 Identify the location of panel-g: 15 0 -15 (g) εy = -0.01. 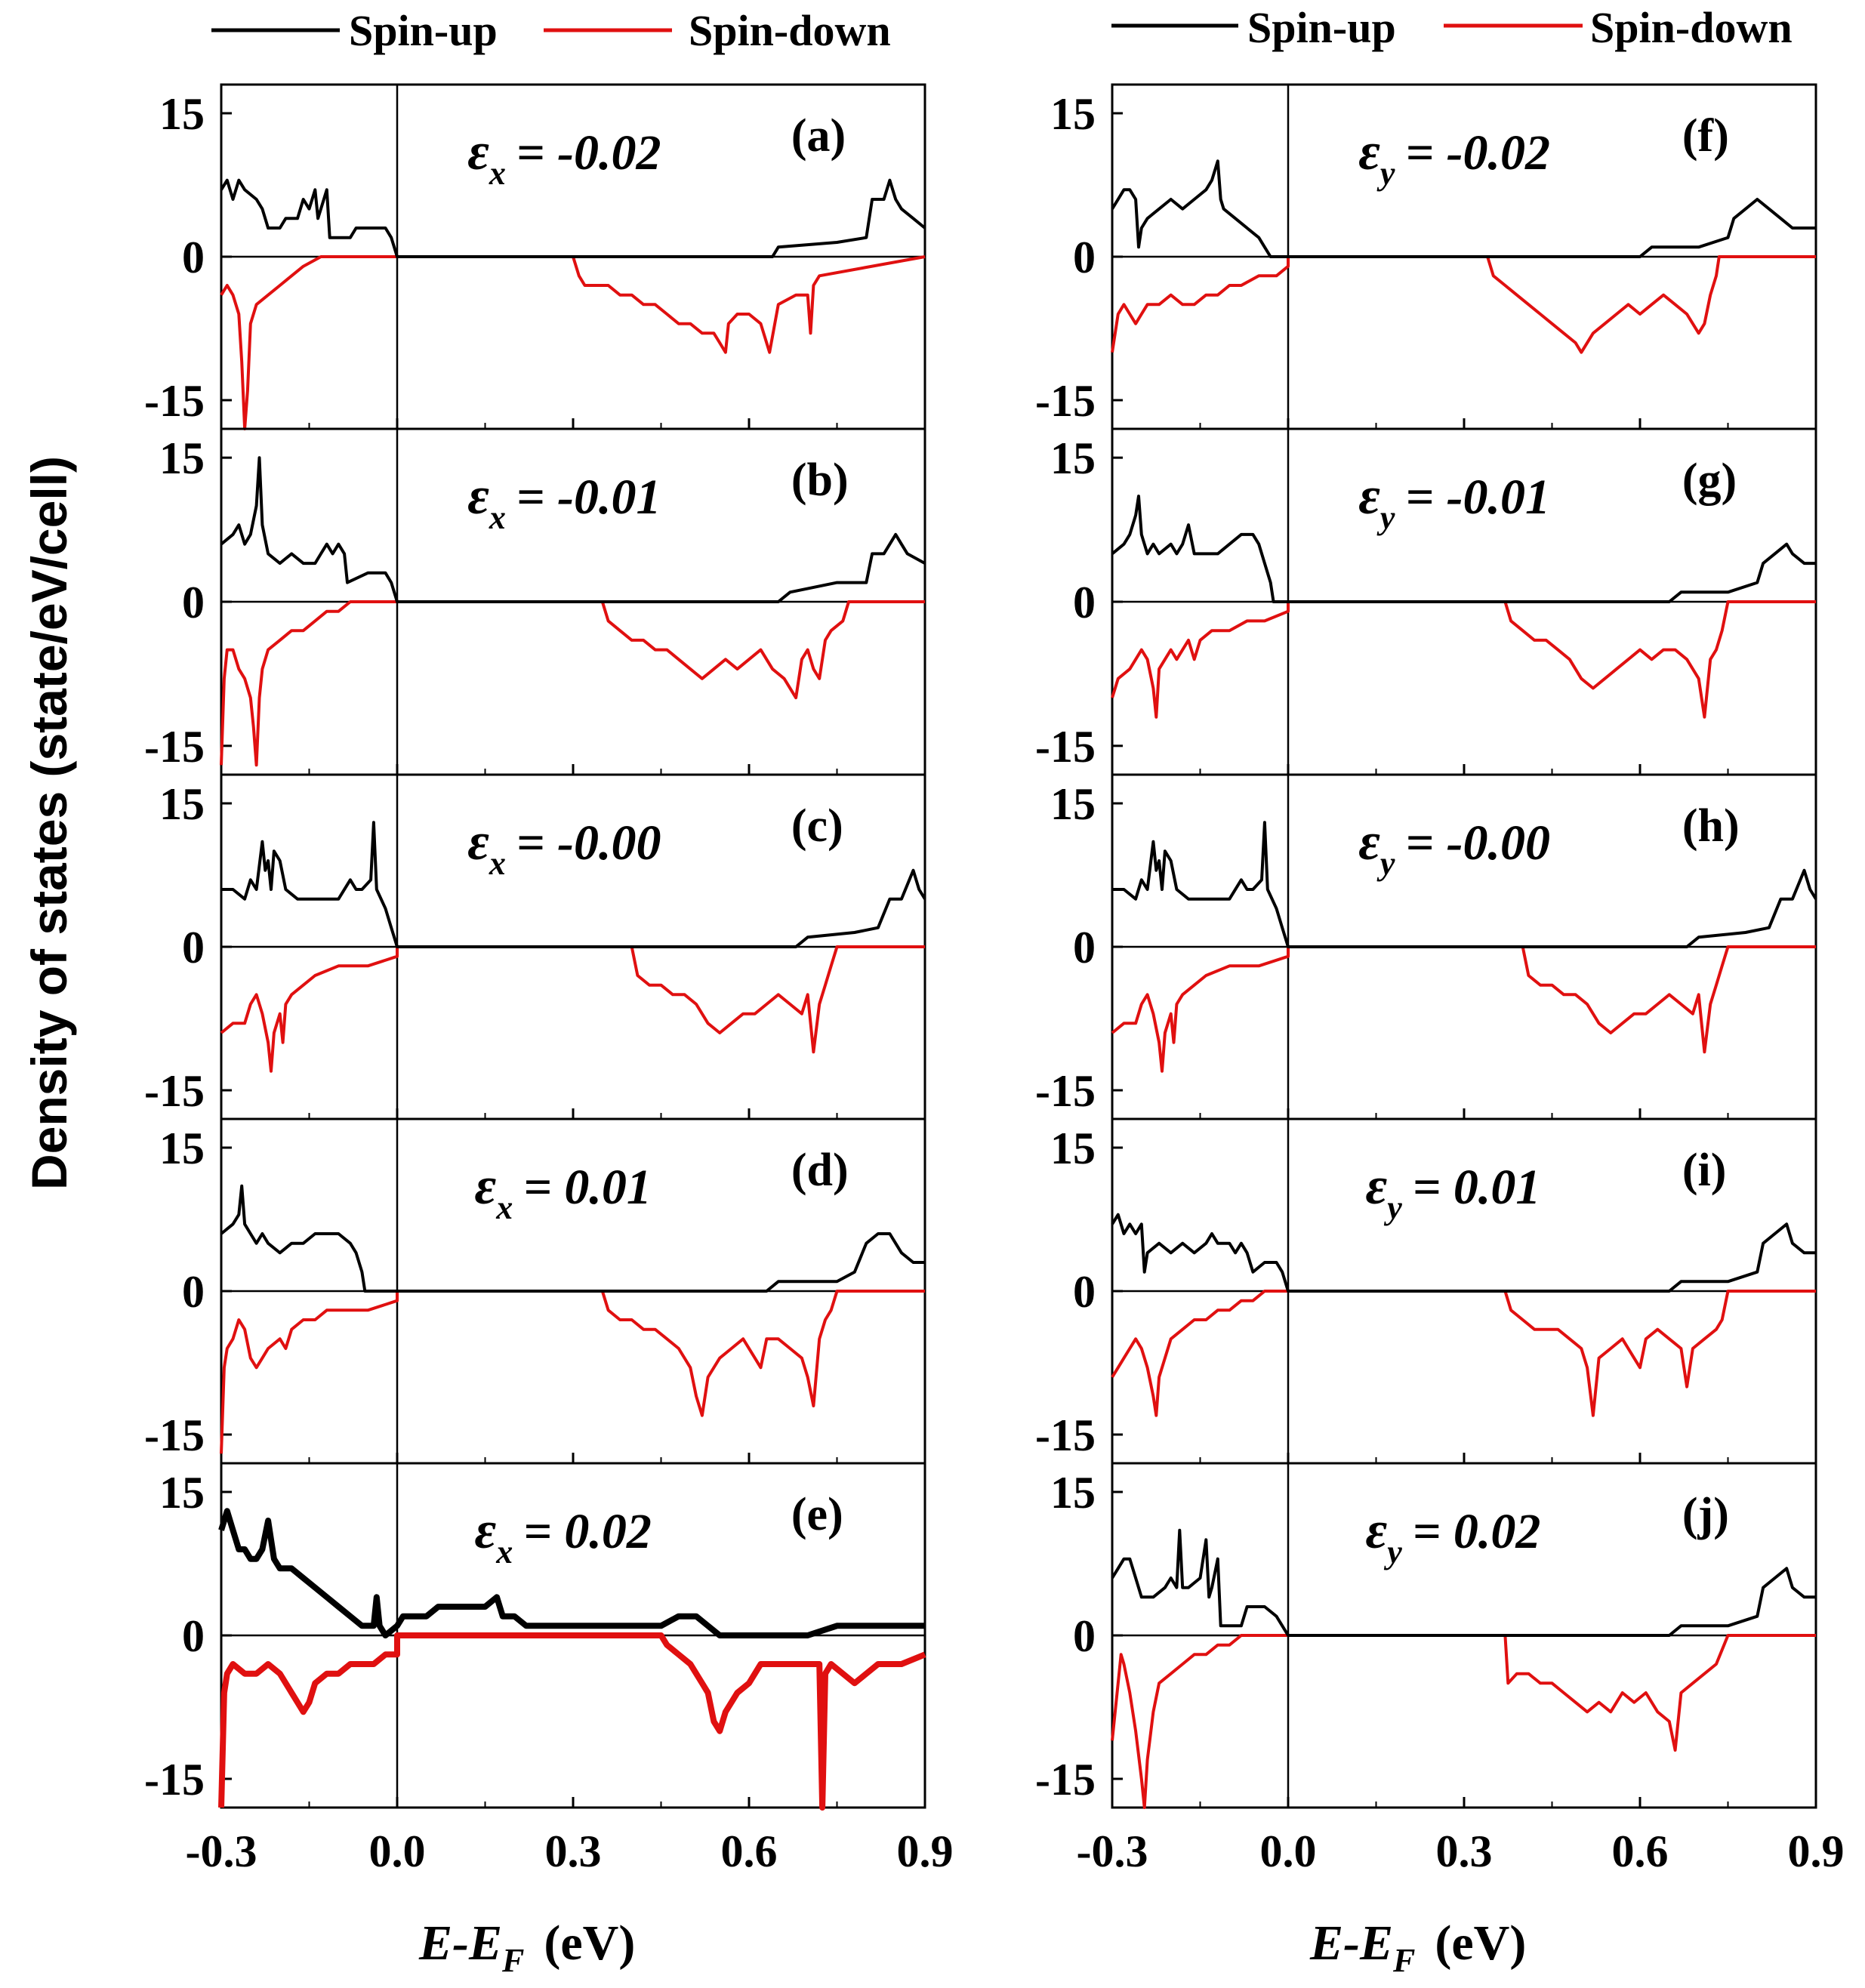
(1426, 601).